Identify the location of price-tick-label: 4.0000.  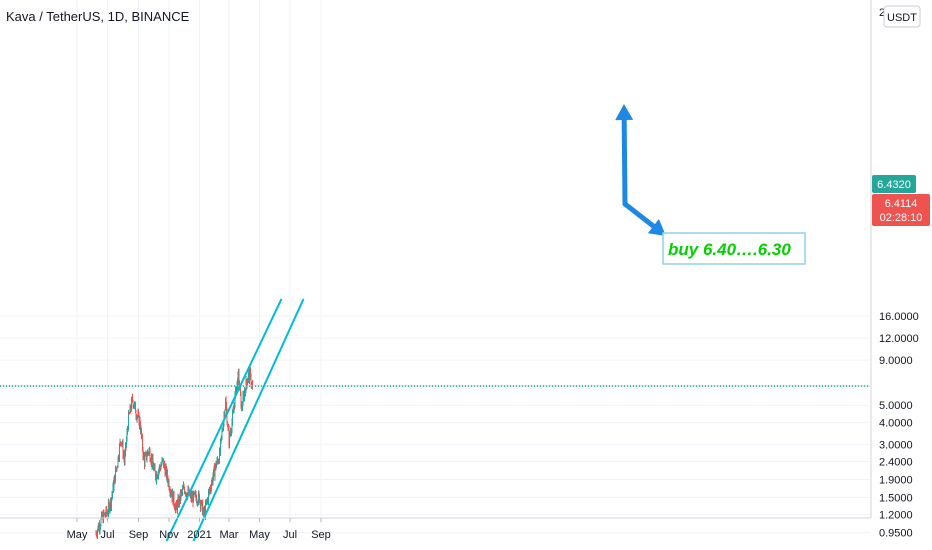
(896, 423).